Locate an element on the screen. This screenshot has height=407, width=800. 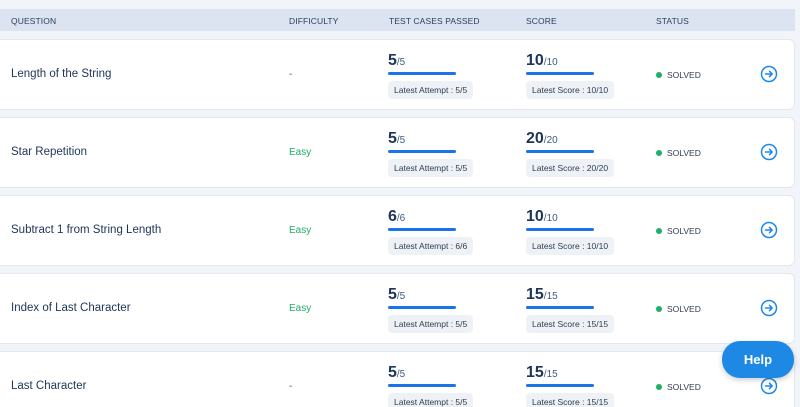
score-total: /20 is located at coordinates (550, 140).